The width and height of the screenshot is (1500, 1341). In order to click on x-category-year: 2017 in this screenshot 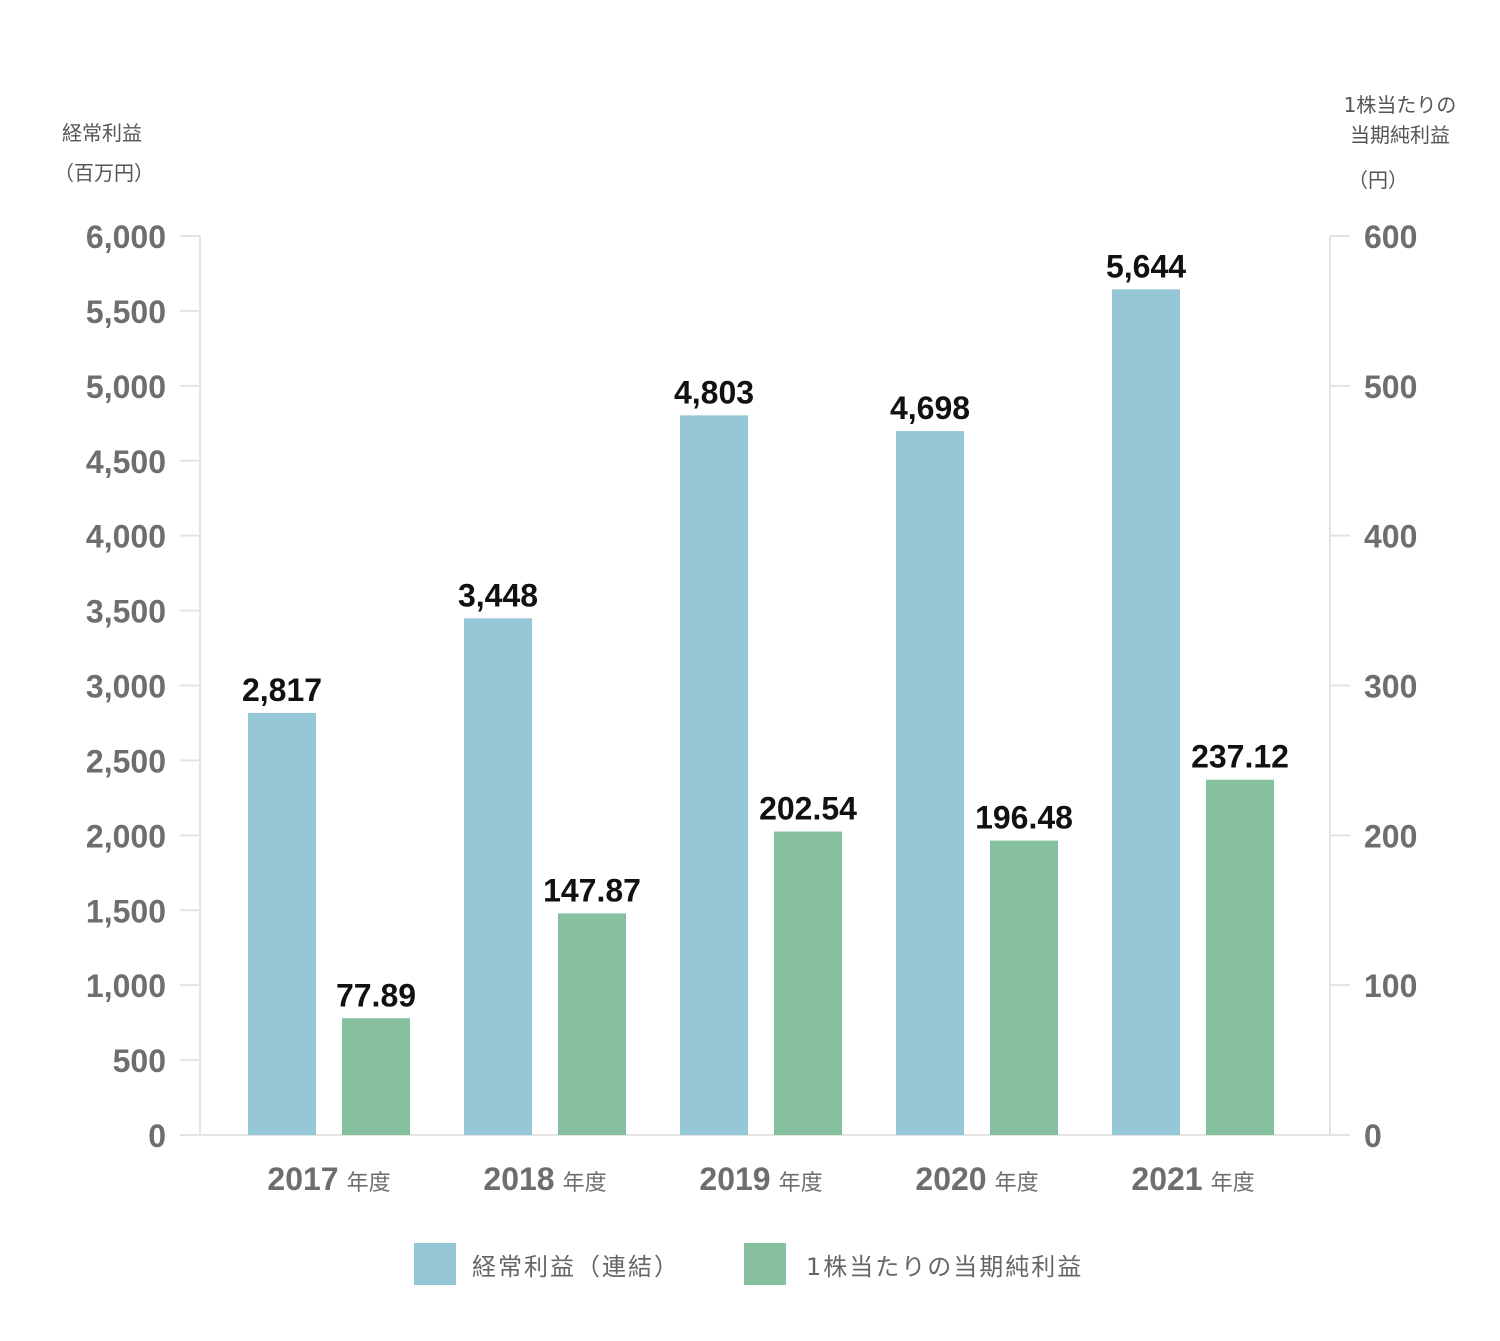, I will do `click(302, 1179)`.